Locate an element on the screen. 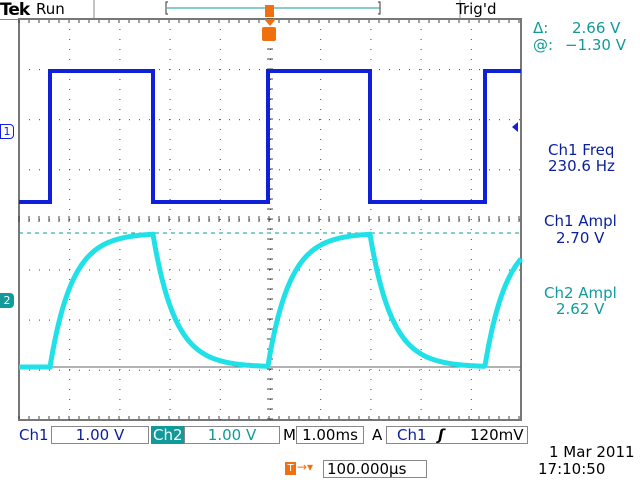  ch2-label: Ch2 is located at coordinates (168, 435).